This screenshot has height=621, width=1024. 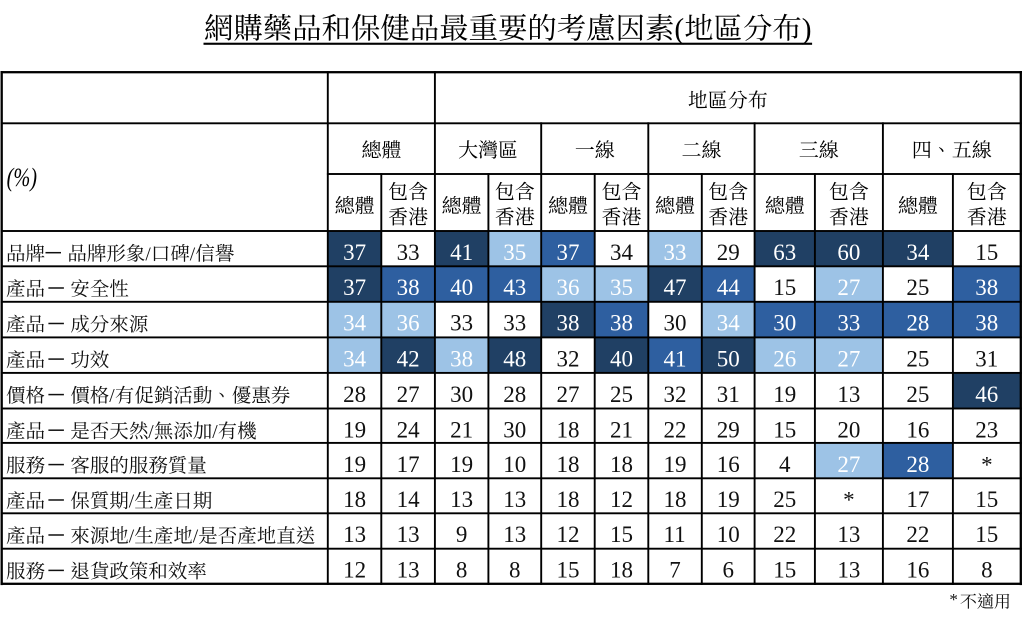 I want to click on svg-text: 47, so click(x=675, y=287).